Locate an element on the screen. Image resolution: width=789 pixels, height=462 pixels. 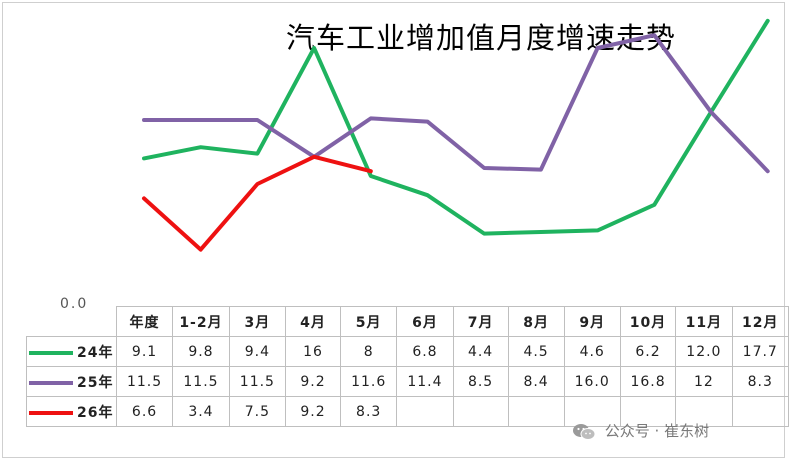
data-cell: 6.8 is located at coordinates (425, 351).